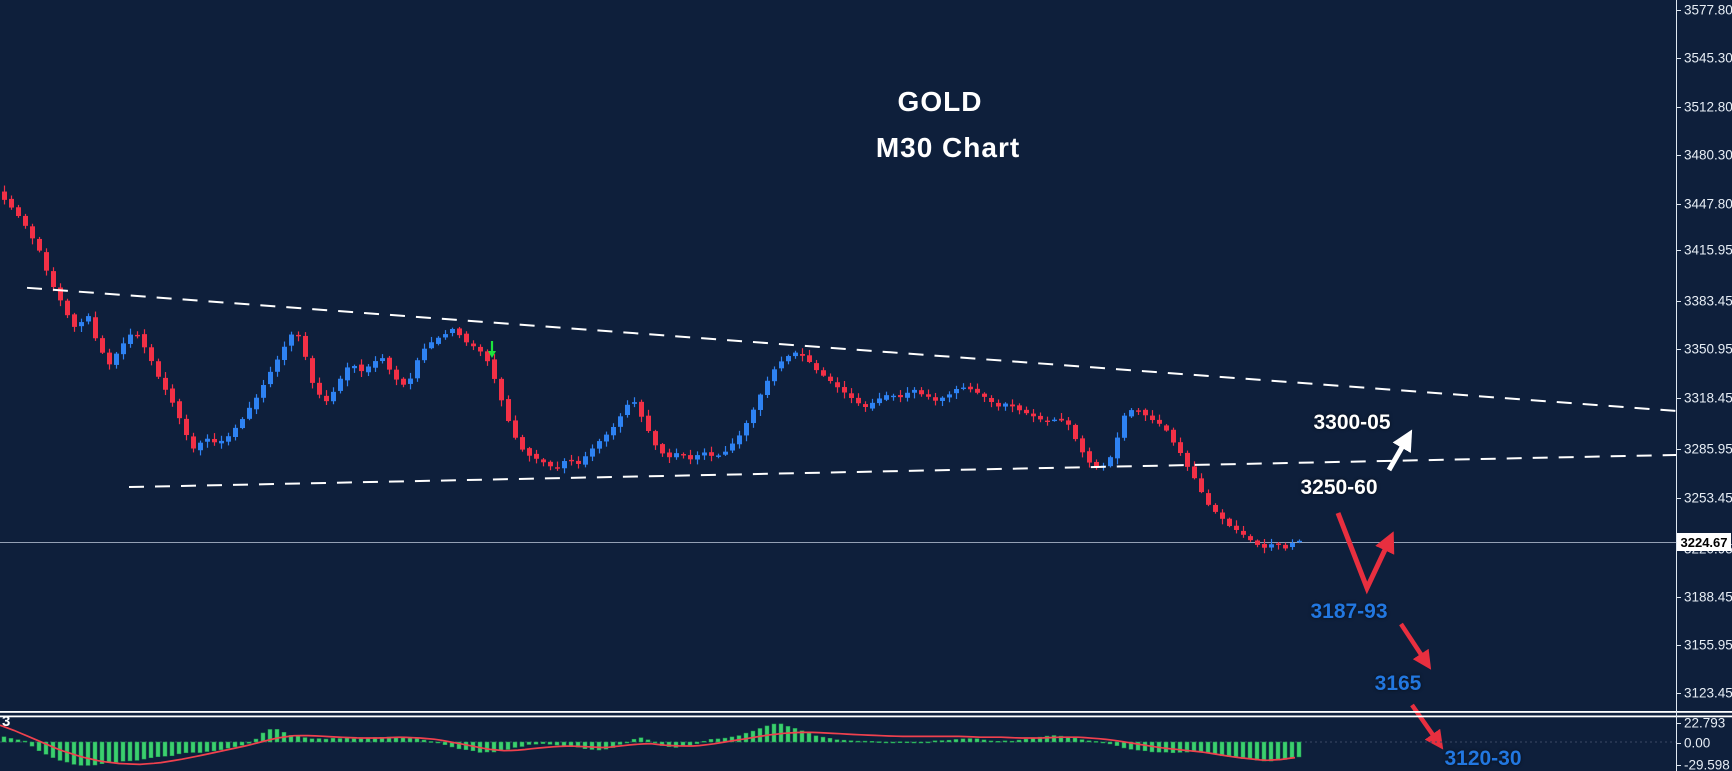 This screenshot has height=771, width=1732. I want to click on lower-wedge, so click(902, 471).